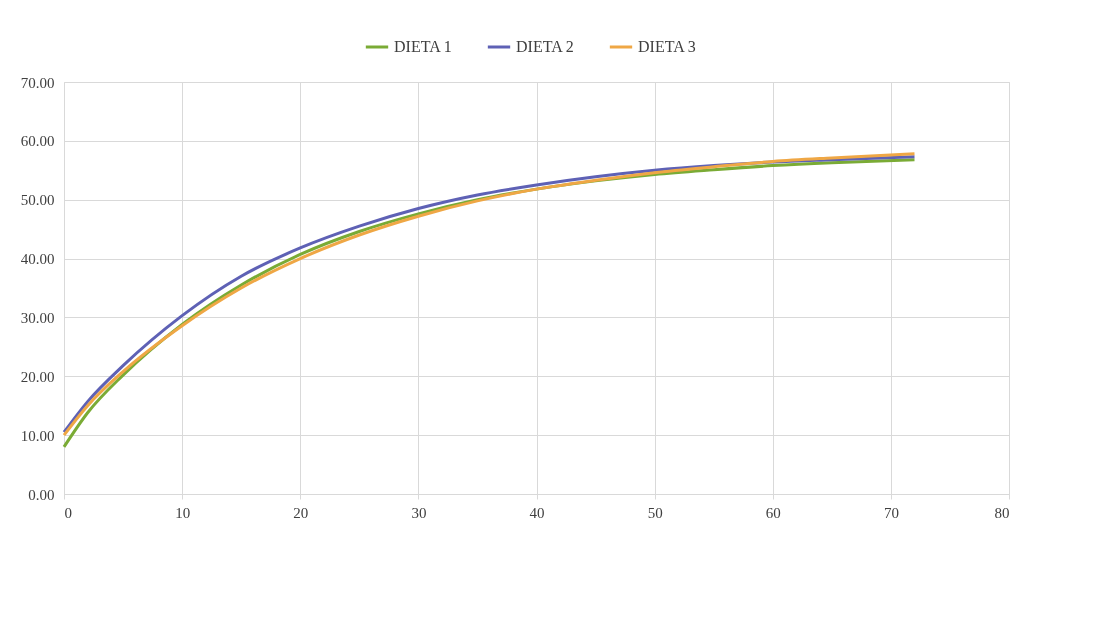 The image size is (1097, 622). I want to click on x-tick-label: 20, so click(301, 512).